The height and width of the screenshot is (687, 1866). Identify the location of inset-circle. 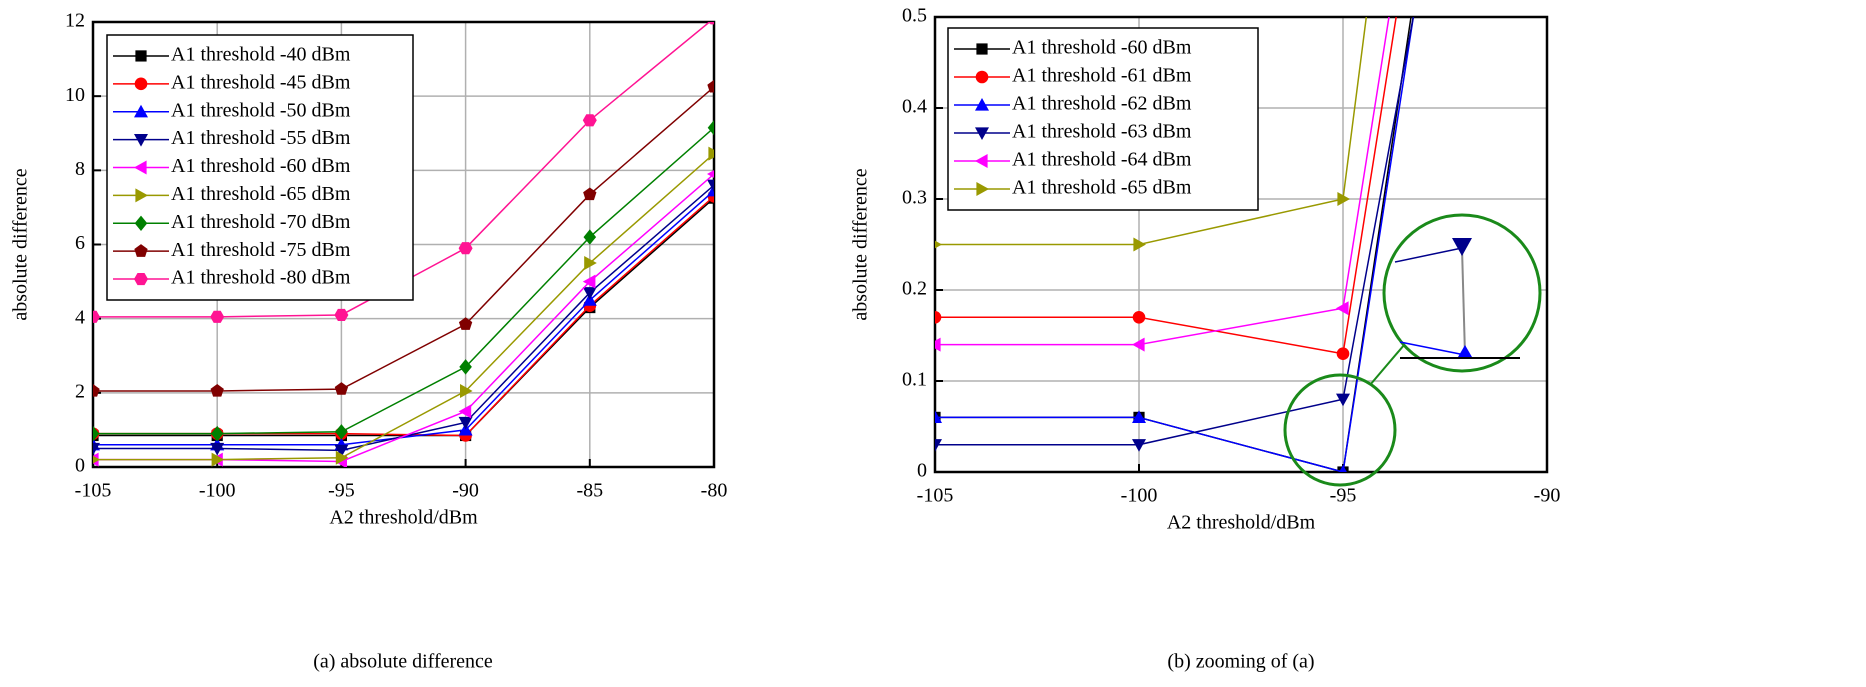
(1462, 293).